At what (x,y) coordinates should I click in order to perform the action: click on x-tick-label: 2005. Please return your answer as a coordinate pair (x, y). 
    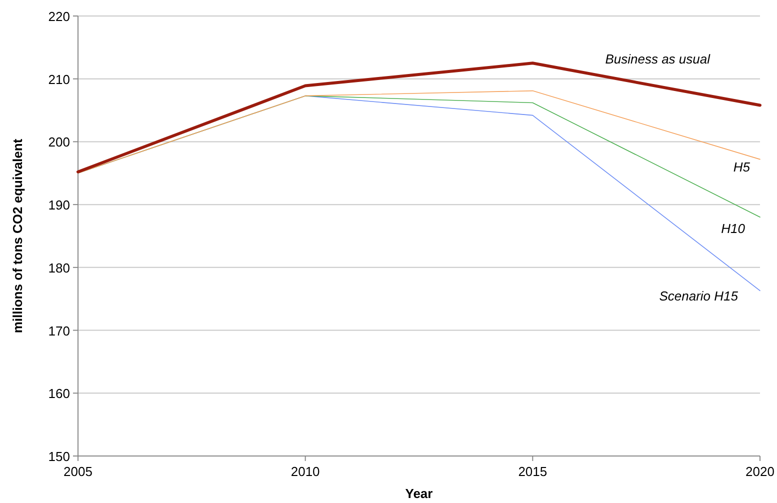
    Looking at the image, I should click on (78, 471).